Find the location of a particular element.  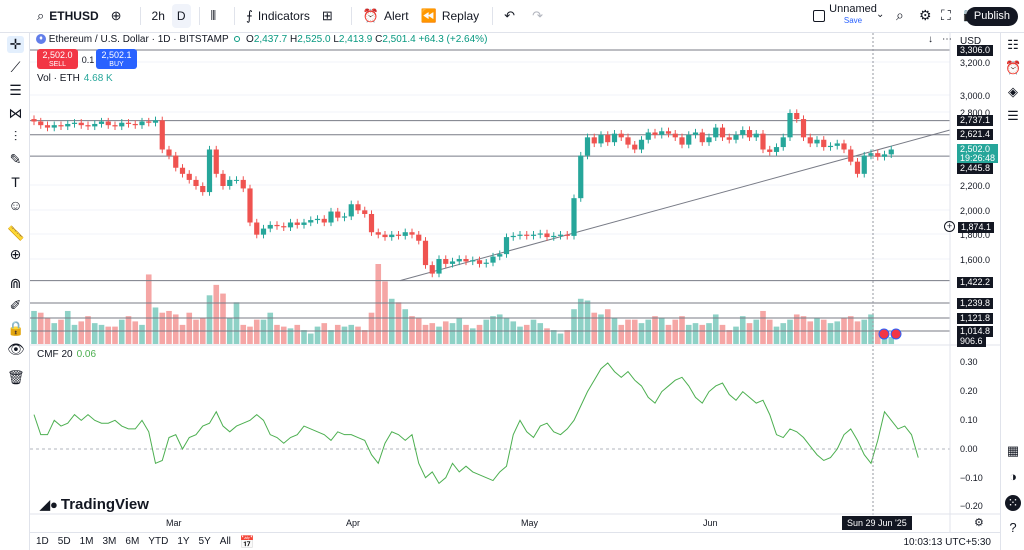

layout-checkbox is located at coordinates (819, 16).